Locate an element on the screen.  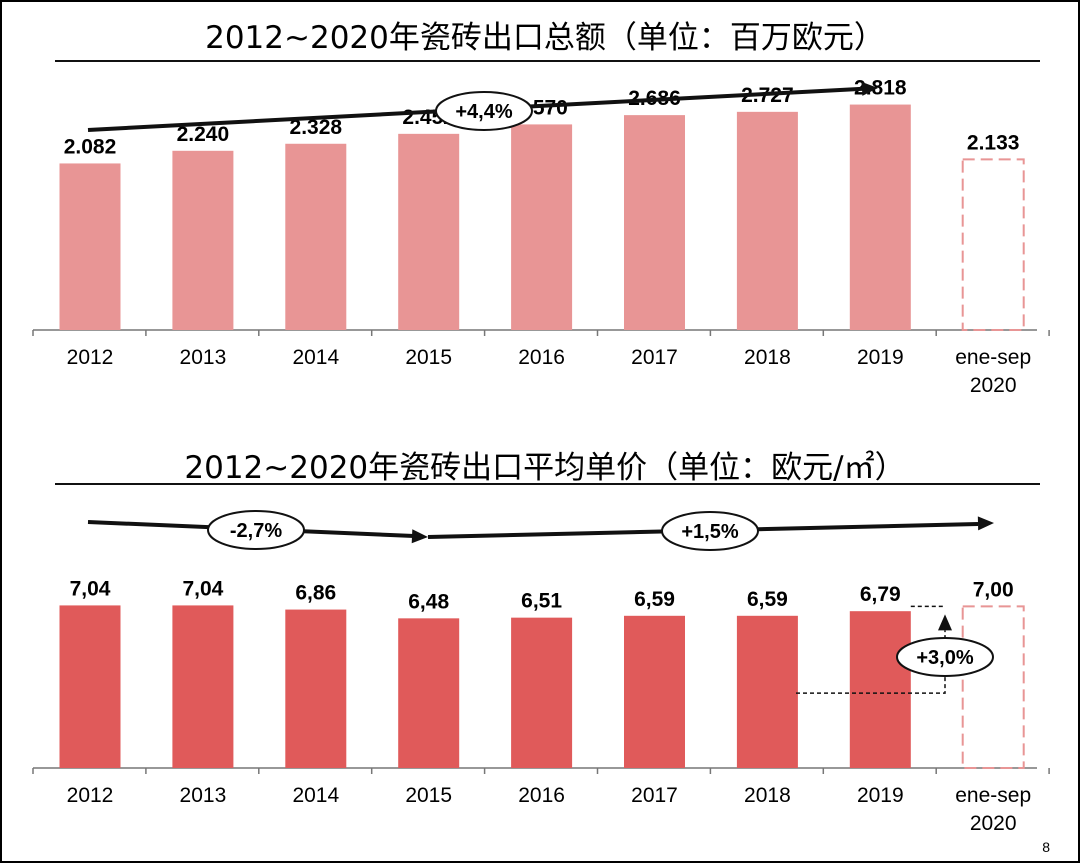
unit-price-x-tick-label: 2017 is located at coordinates (654, 795).